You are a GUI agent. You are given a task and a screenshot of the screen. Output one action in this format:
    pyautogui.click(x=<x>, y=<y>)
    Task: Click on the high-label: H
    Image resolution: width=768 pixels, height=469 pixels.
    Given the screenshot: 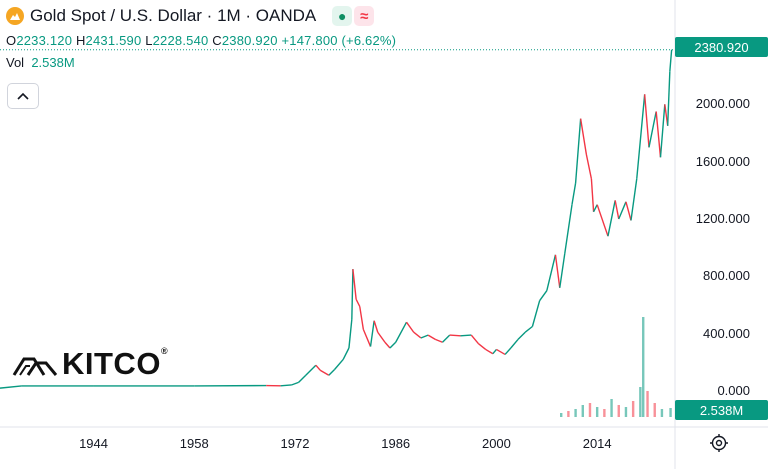 What is the action you would take?
    pyautogui.click(x=80, y=40)
    